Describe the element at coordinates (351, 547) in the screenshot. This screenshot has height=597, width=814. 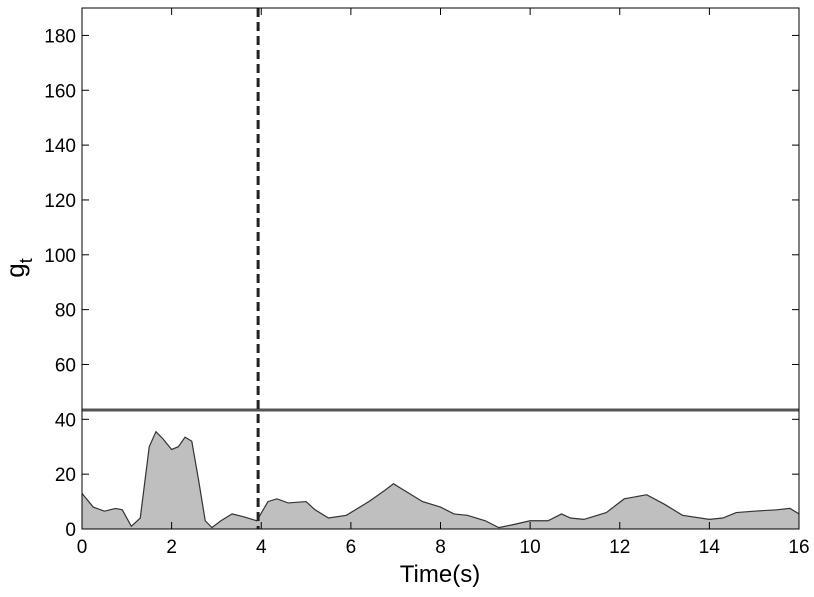
I see `x-tick-label: 6` at that location.